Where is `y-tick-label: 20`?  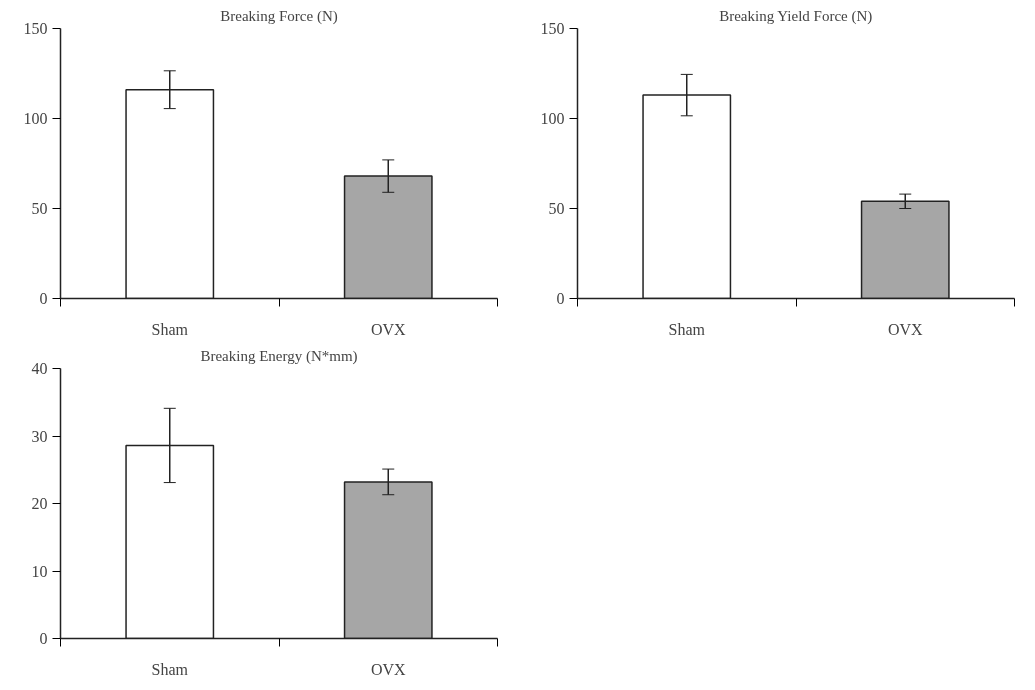
y-tick-label: 20 is located at coordinates (39, 503).